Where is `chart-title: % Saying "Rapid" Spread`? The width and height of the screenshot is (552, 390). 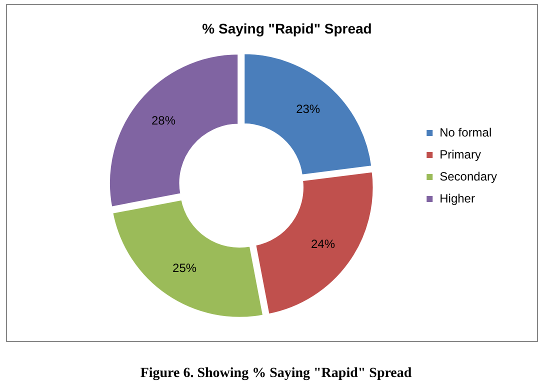
chart-title: % Saying "Rapid" Spread is located at coordinates (287, 28).